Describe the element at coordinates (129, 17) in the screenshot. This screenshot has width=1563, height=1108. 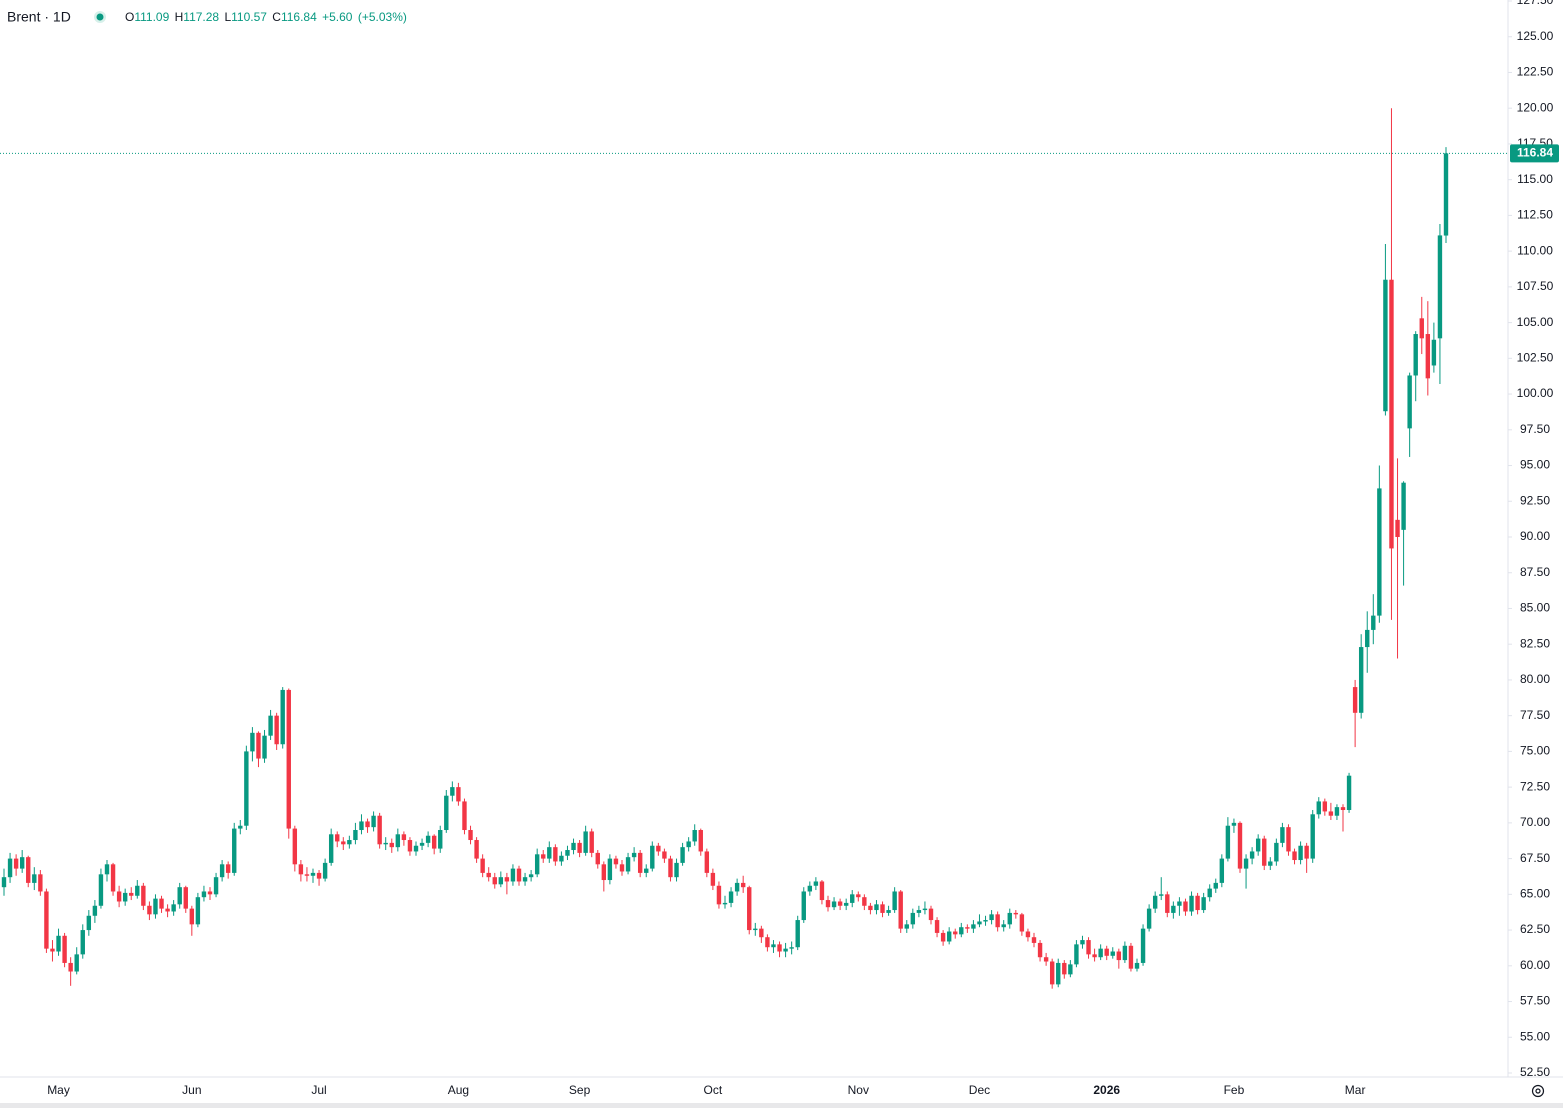
I see `legend-label: O` at that location.